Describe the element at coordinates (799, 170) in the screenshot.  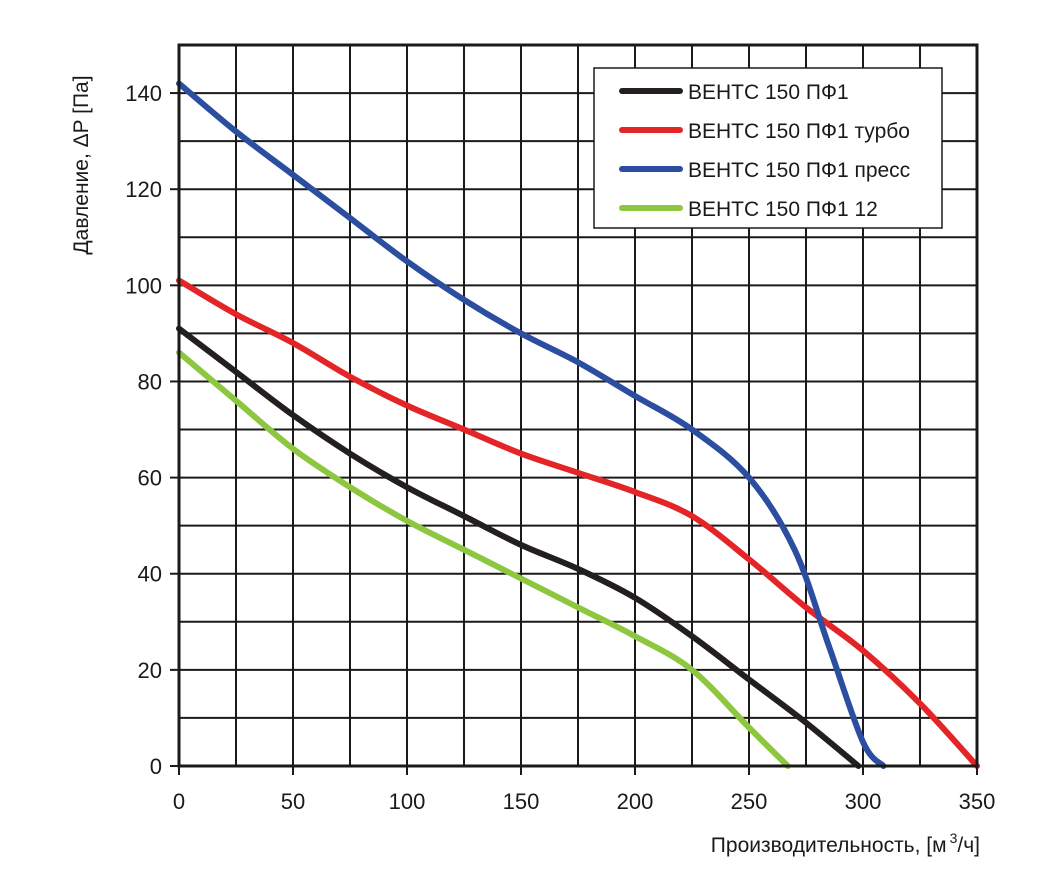
I see `legend-label-3: ВЕНТС 150 ПФ1 пресс` at that location.